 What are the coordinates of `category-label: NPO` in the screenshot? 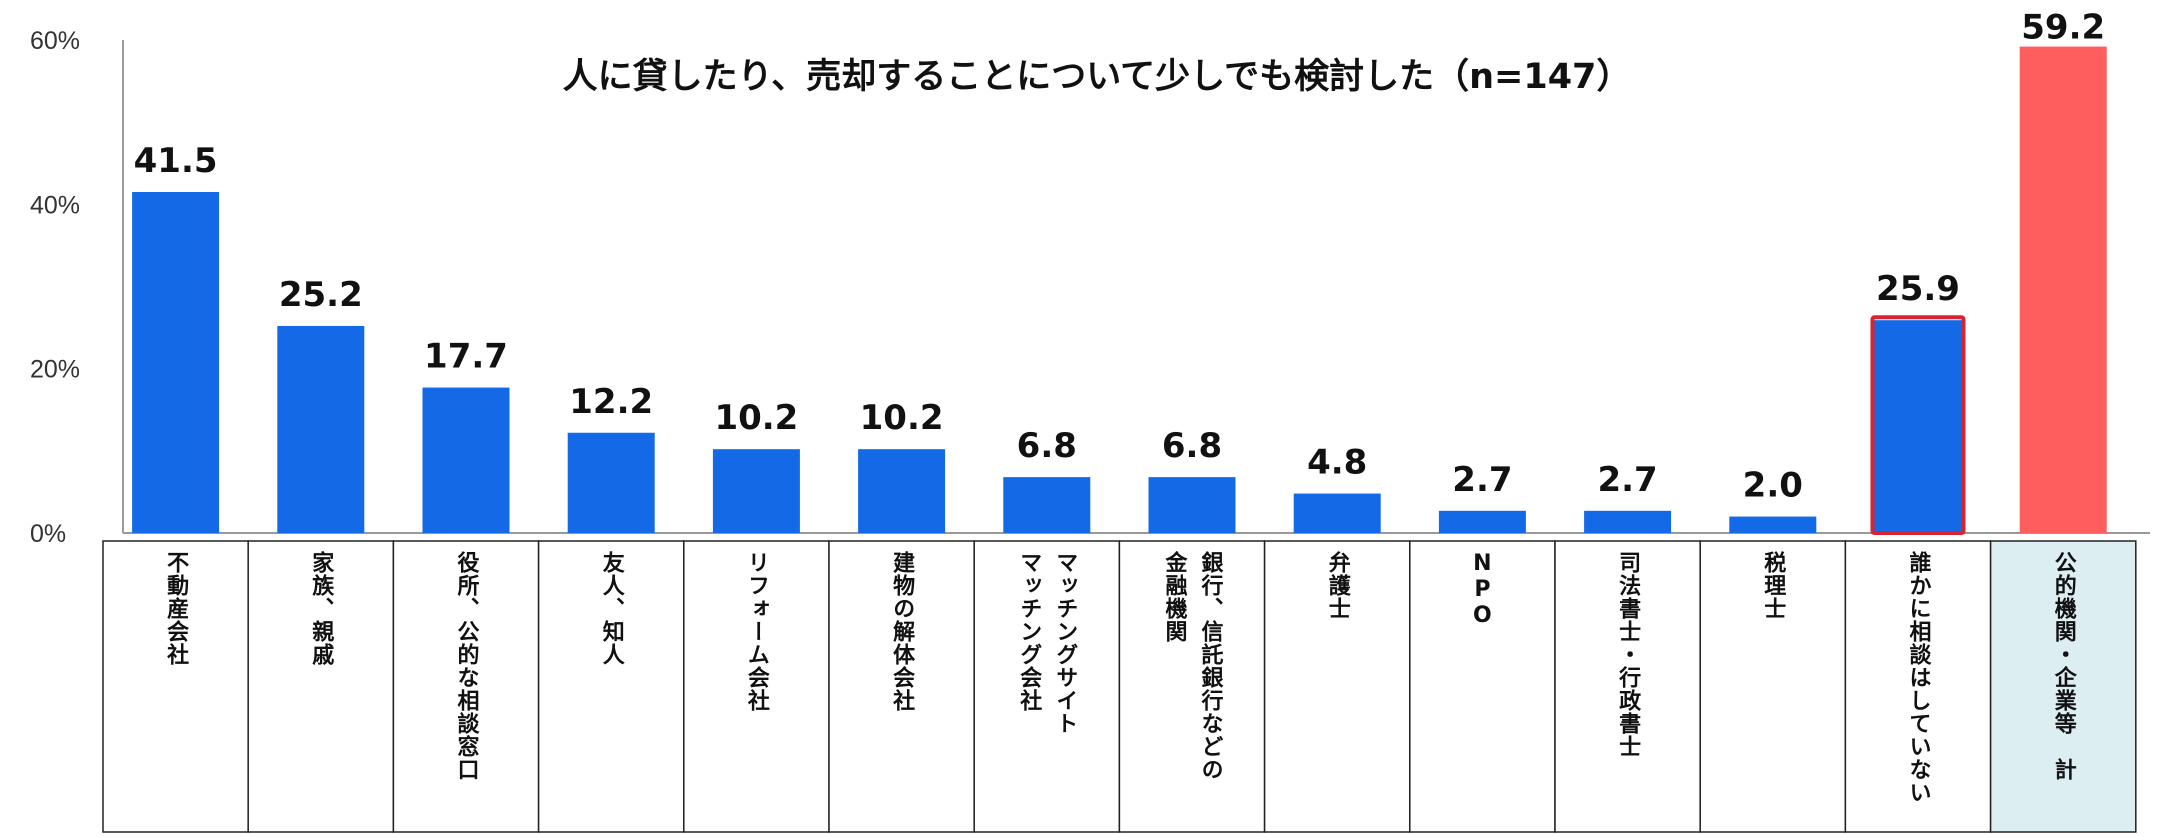 It's located at (1482, 590).